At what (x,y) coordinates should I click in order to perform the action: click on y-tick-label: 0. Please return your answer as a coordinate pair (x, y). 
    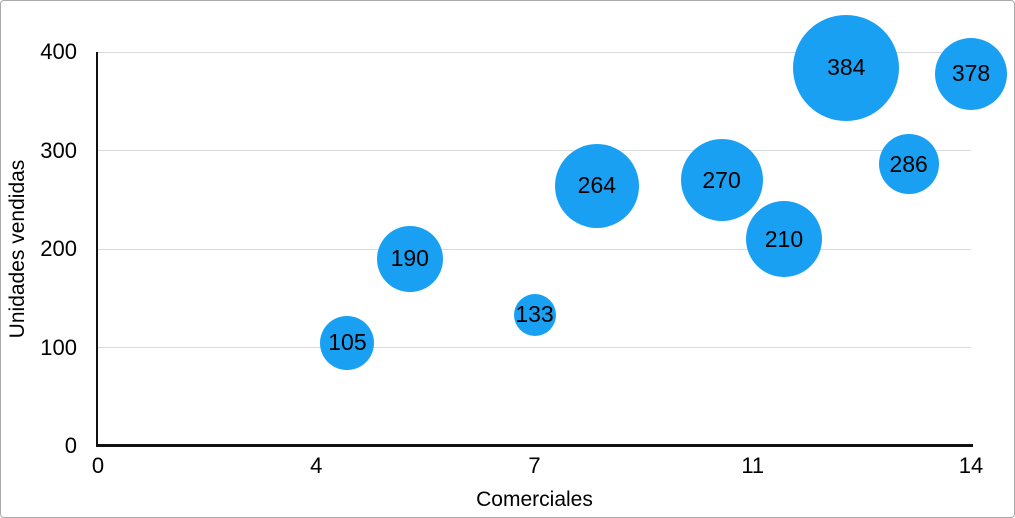
    Looking at the image, I should click on (70, 445).